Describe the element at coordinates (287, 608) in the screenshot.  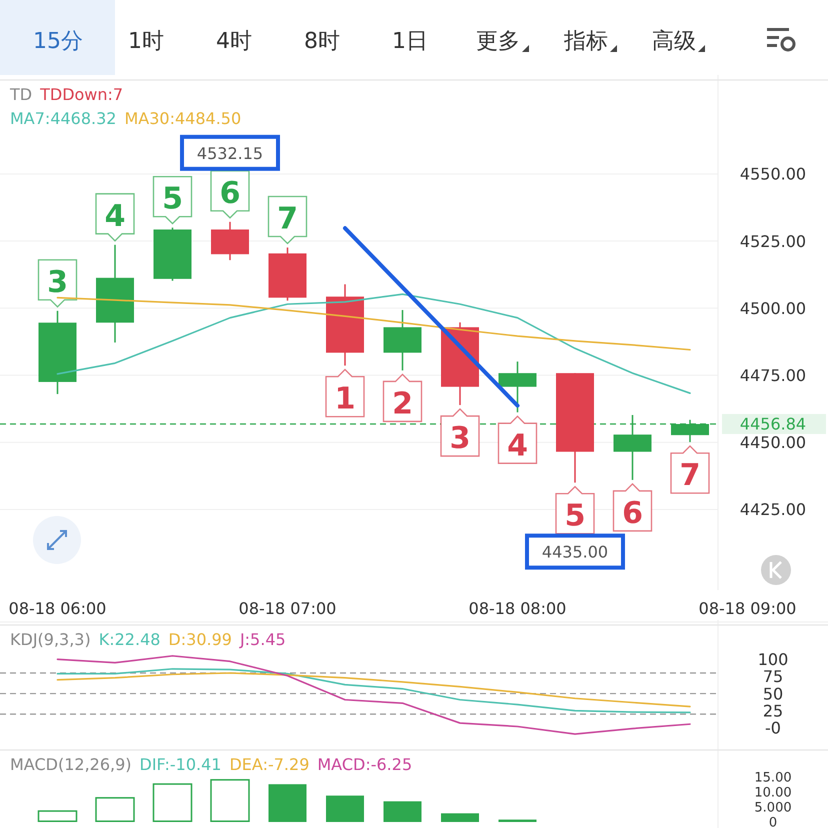
I see `x-tick-label: 08-18 07:00` at that location.